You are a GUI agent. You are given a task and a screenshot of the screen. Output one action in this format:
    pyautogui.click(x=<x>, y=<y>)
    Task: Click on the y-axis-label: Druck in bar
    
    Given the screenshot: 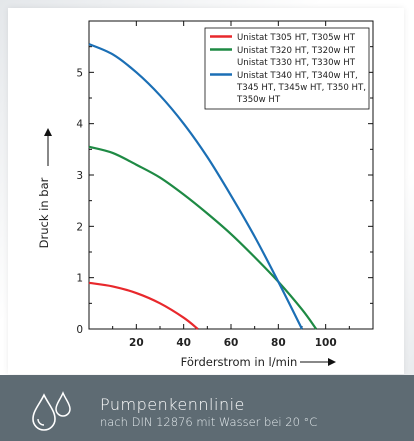 What is the action you would take?
    pyautogui.click(x=44, y=212)
    